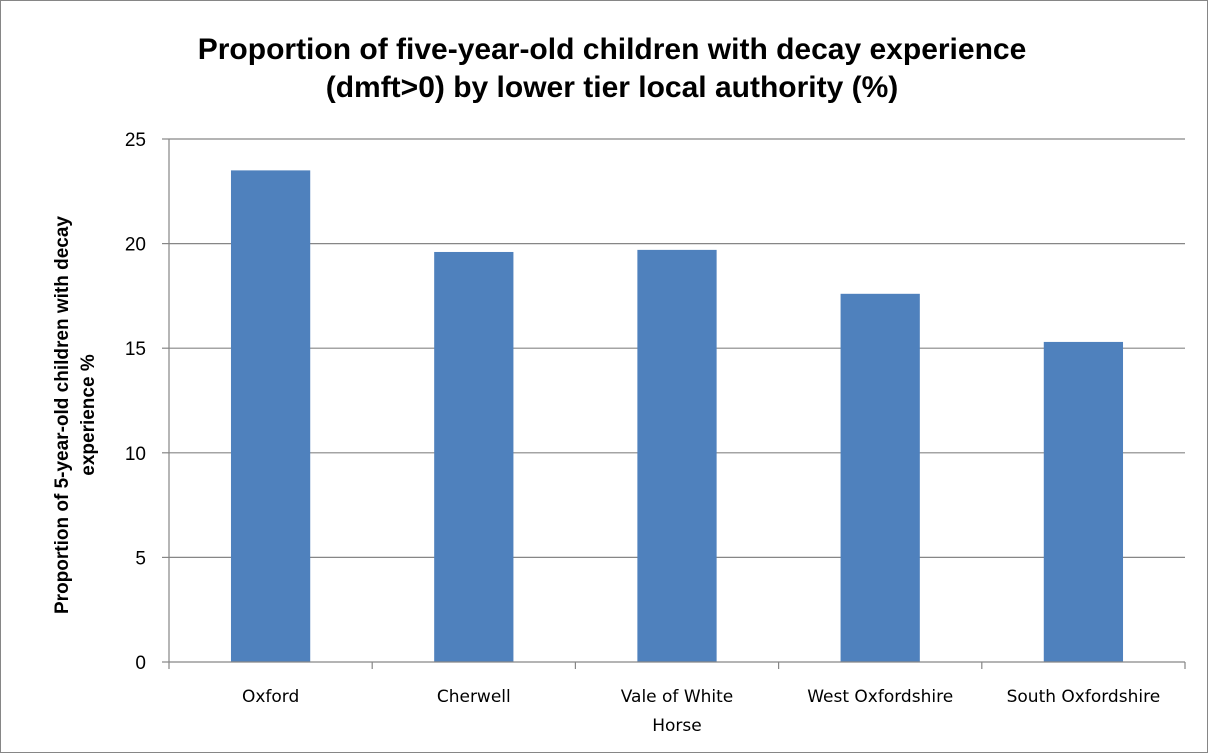 This screenshot has height=753, width=1208. I want to click on x-tick-label: West Oxfordshire, so click(880, 697).